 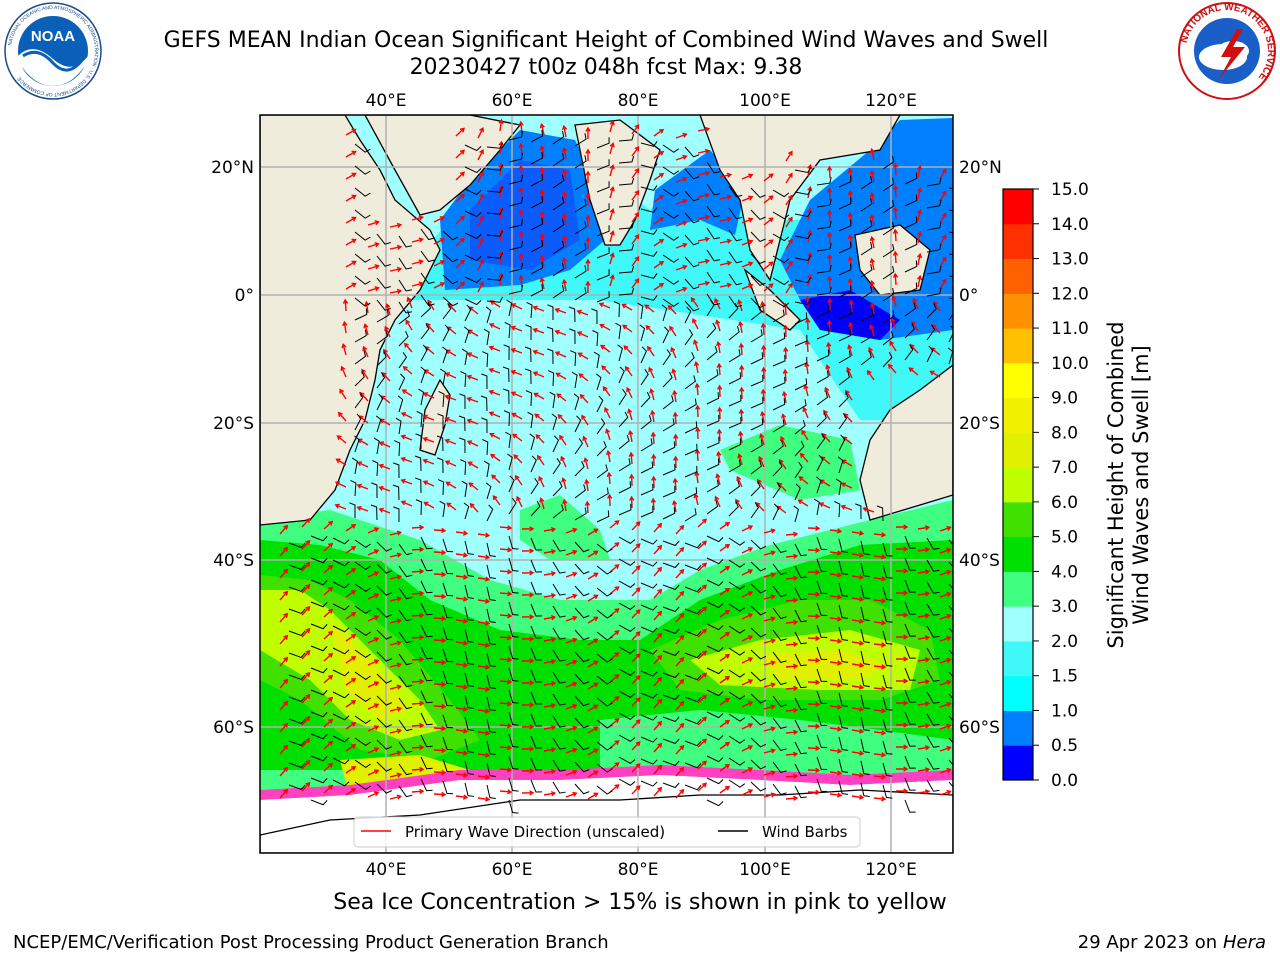 I want to click on lat-tick-left: 20°N, so click(x=232, y=168).